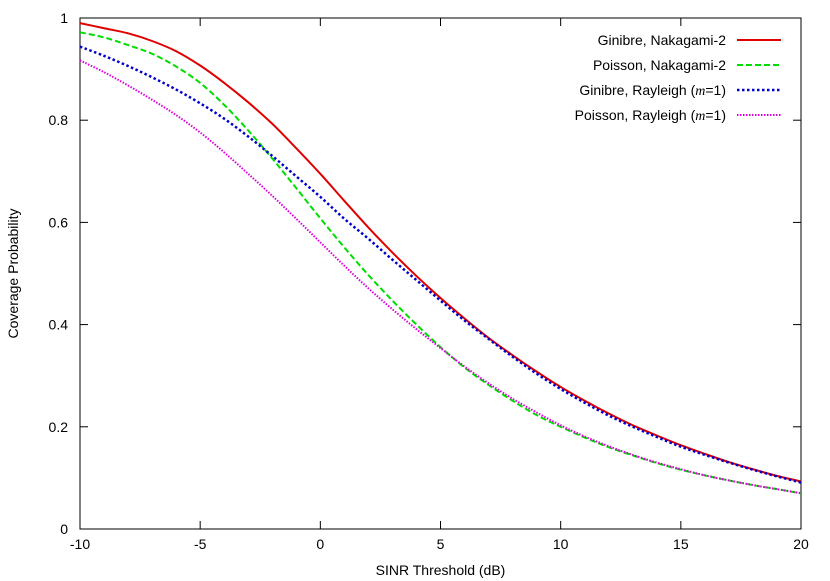 This screenshot has height=581, width=830. I want to click on y-tick-label: 0.8, so click(59, 120).